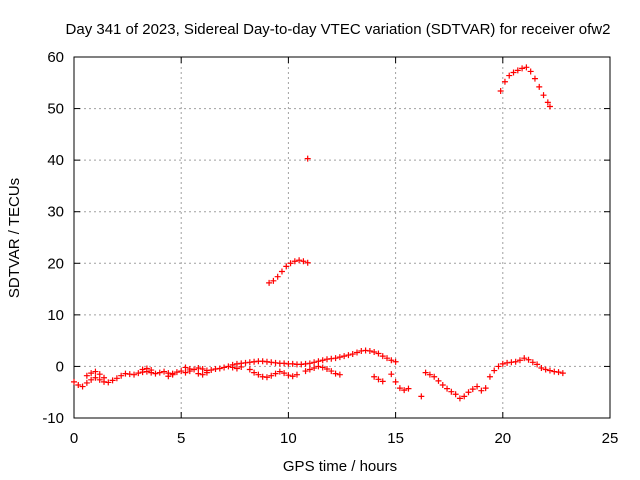 Image resolution: width=640 pixels, height=480 pixels. What do you see at coordinates (340, 466) in the screenshot?
I see `x-axis-label: GPS time / hours` at bounding box center [340, 466].